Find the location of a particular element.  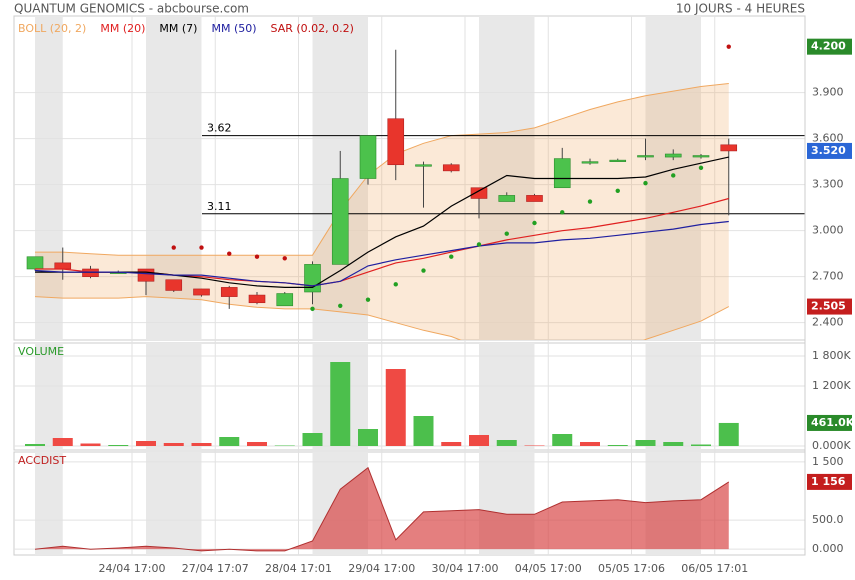

value-marker-label: 1 156 is located at coordinates (828, 481).